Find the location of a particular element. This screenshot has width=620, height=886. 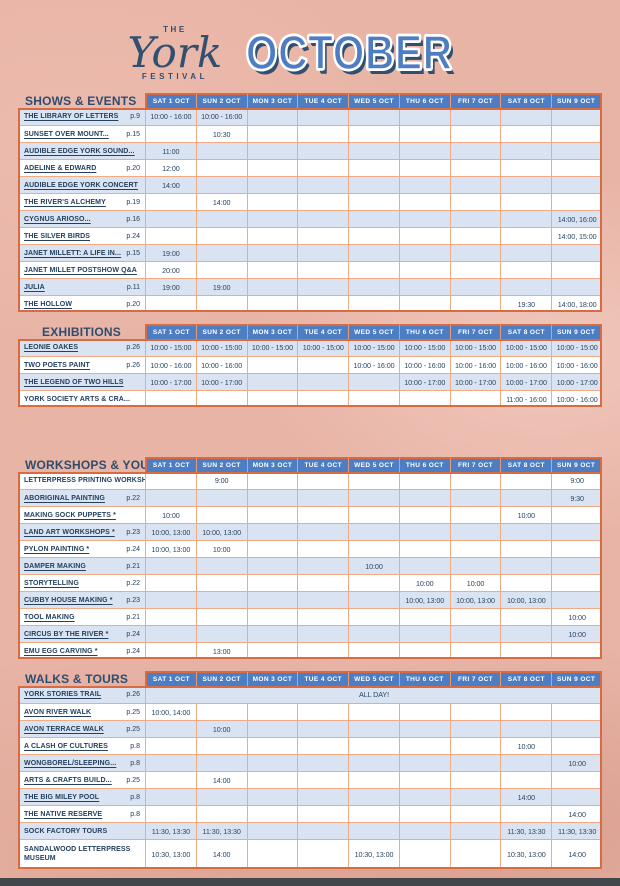

event-name: LAND ART WORKSHOPS * is located at coordinates (69, 532).